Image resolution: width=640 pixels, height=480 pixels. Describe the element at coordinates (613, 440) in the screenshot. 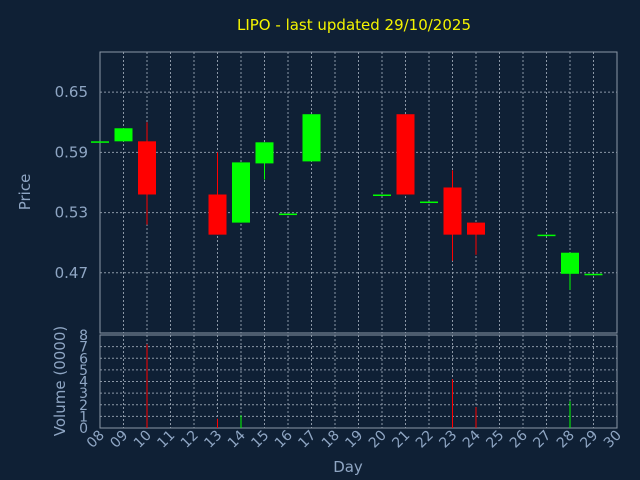

I see `x-tick-label: 30` at that location.